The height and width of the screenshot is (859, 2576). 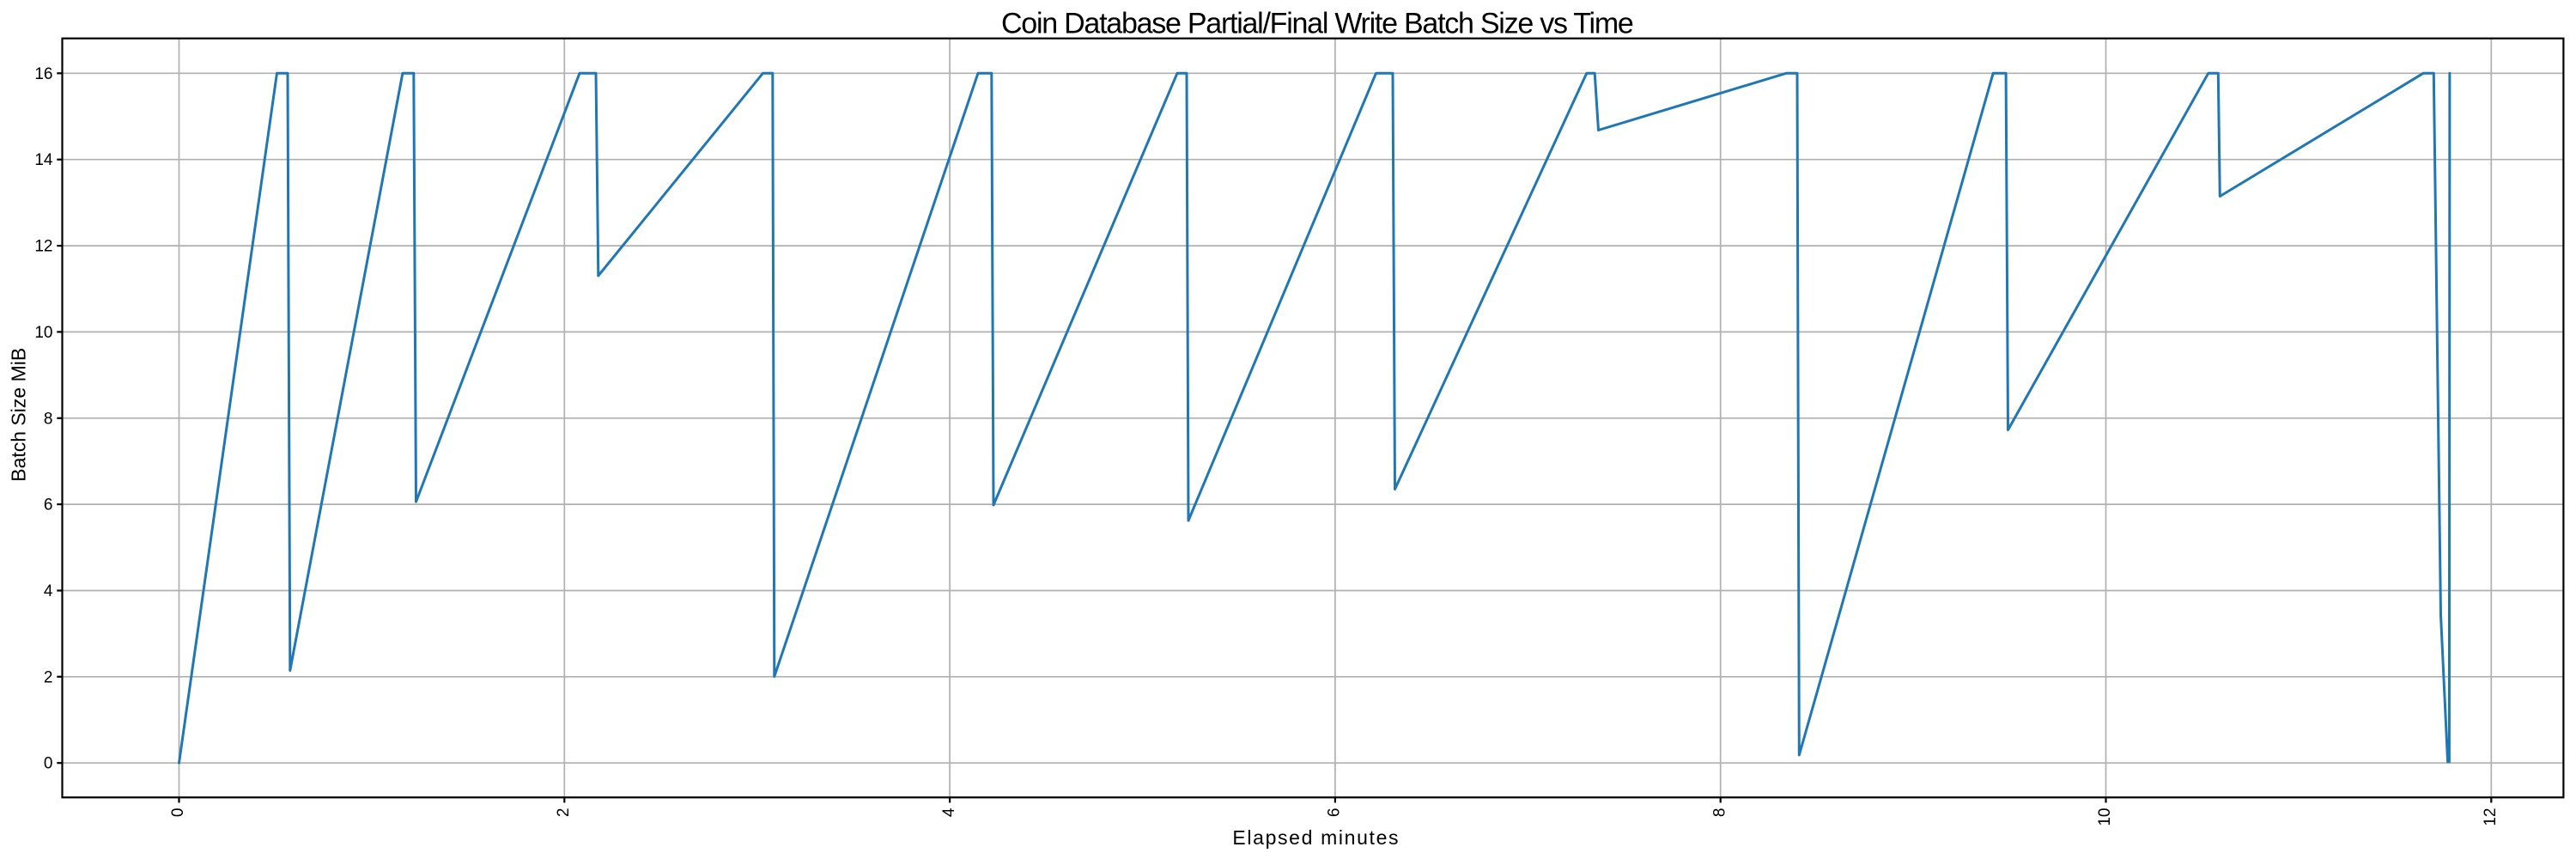 I want to click on svg-text: Batch Size MiB, so click(x=19, y=415).